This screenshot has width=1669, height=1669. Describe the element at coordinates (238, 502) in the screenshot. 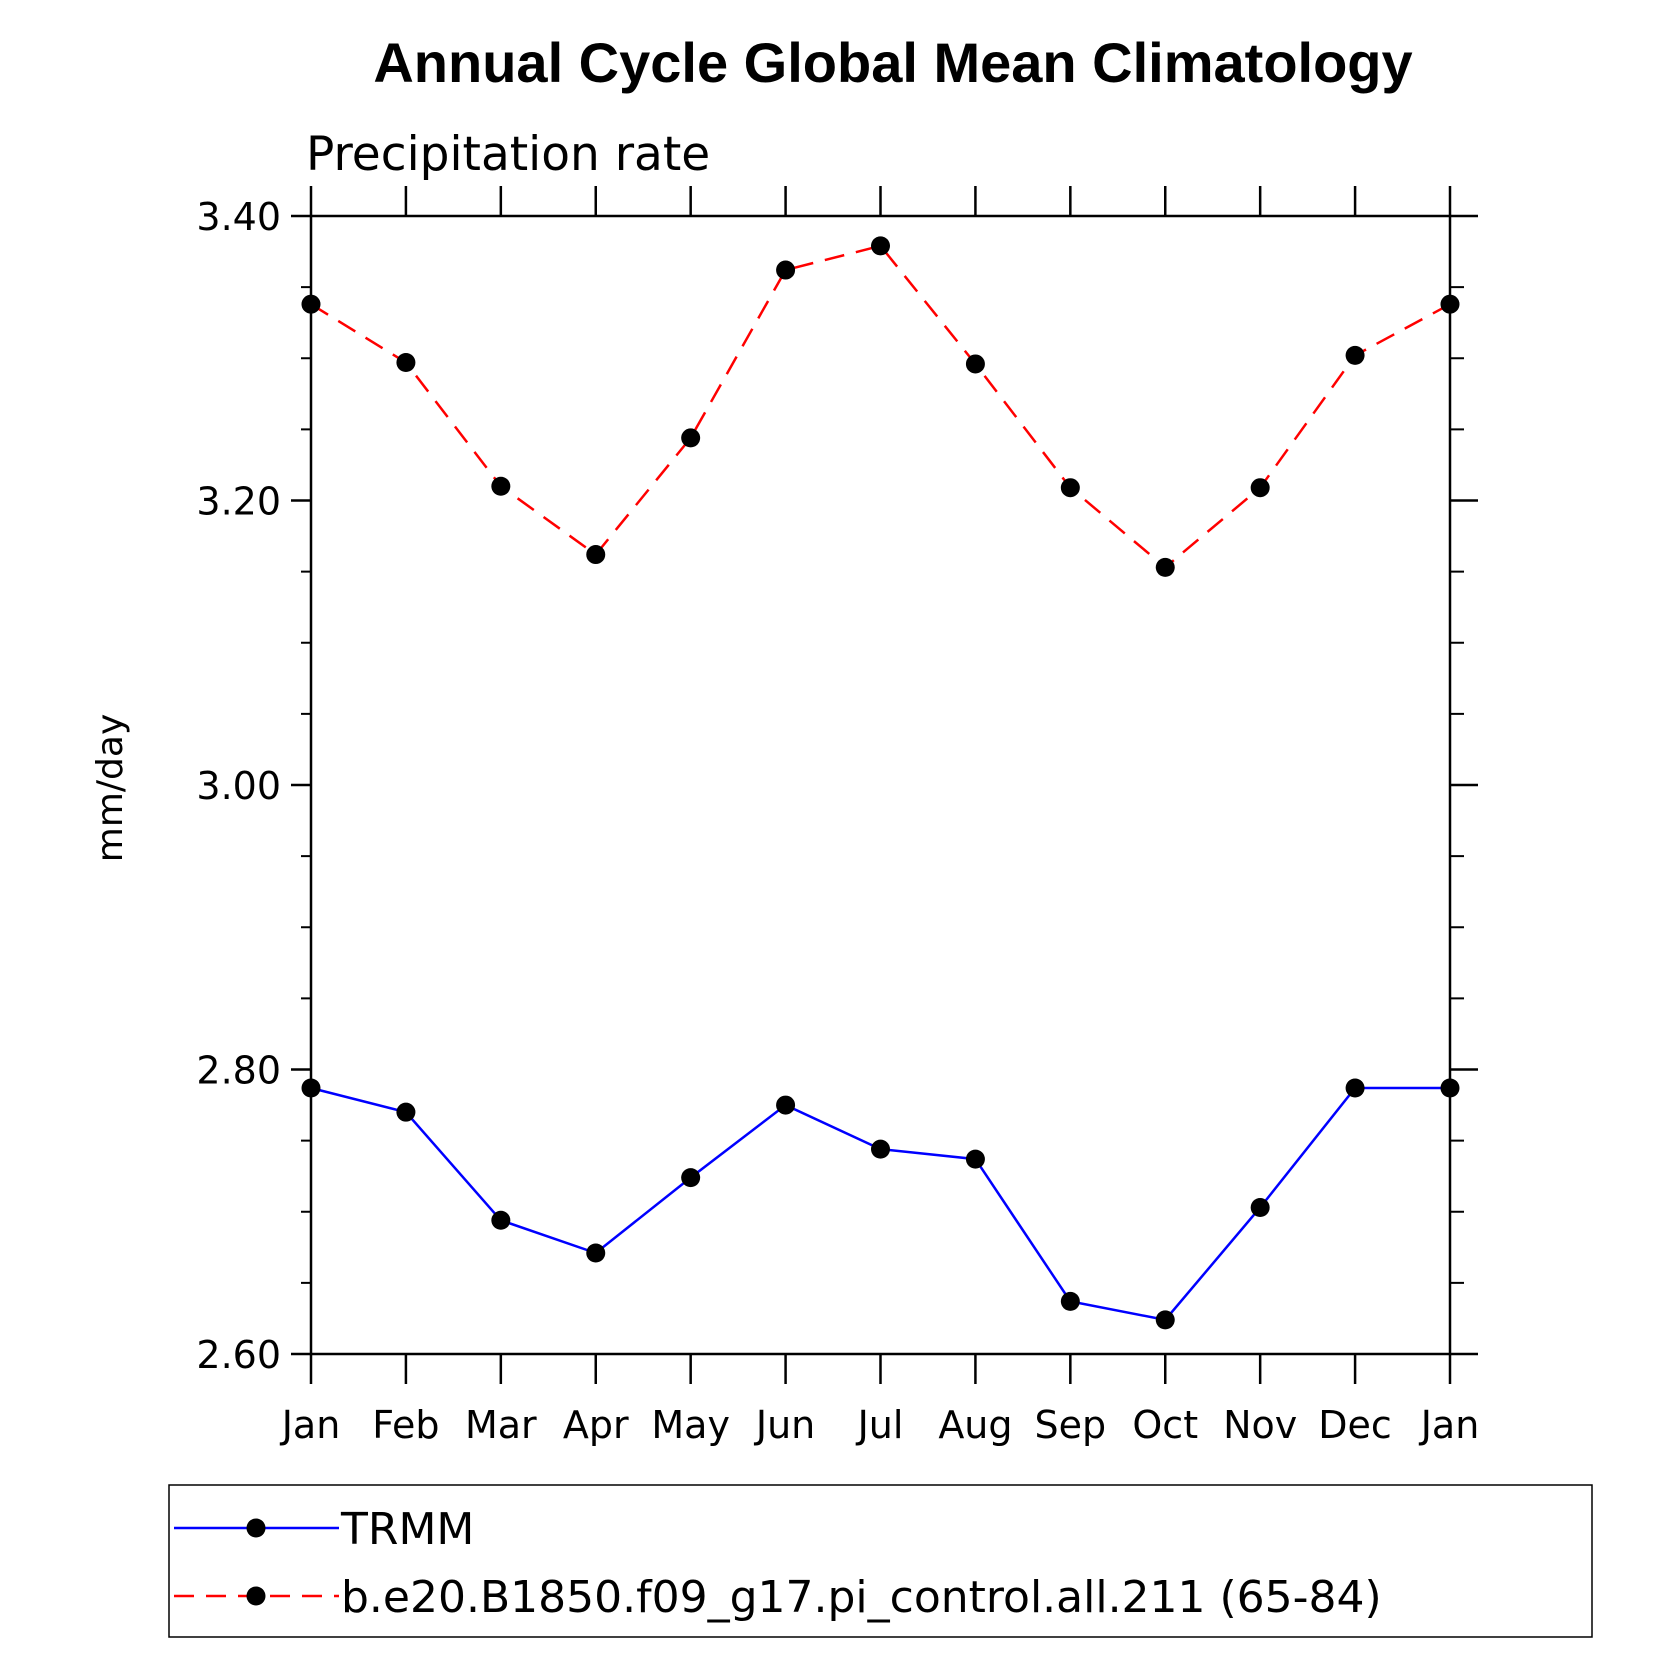

I see `y-tick-label: 3.20` at that location.